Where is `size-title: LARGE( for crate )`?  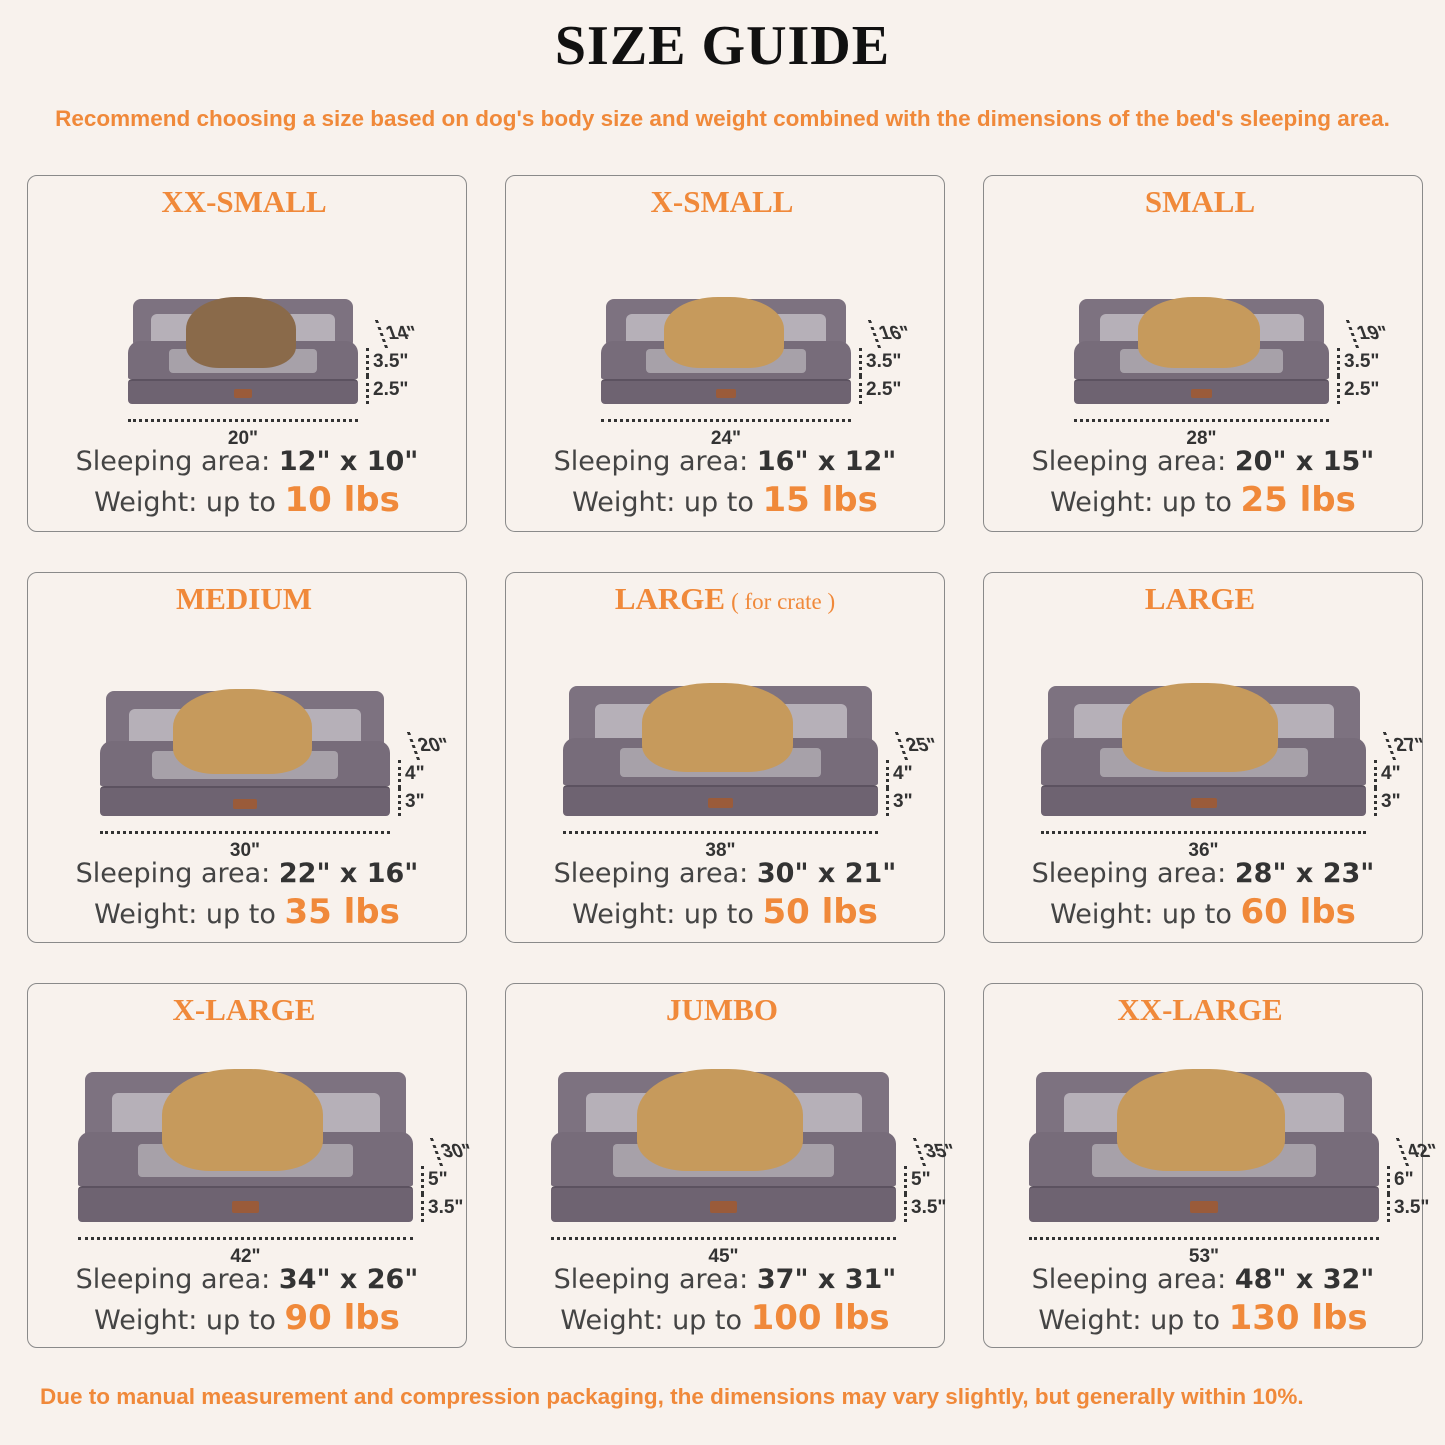 size-title: LARGE( for crate ) is located at coordinates (725, 599).